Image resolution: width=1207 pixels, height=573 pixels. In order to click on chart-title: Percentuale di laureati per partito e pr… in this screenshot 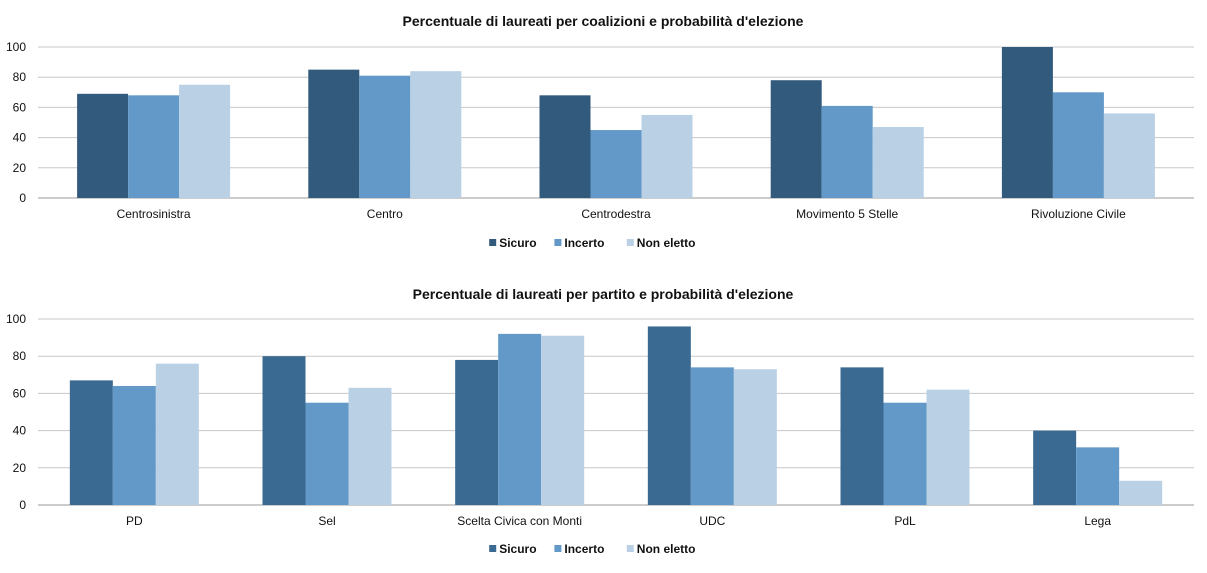, I will do `click(603, 294)`.